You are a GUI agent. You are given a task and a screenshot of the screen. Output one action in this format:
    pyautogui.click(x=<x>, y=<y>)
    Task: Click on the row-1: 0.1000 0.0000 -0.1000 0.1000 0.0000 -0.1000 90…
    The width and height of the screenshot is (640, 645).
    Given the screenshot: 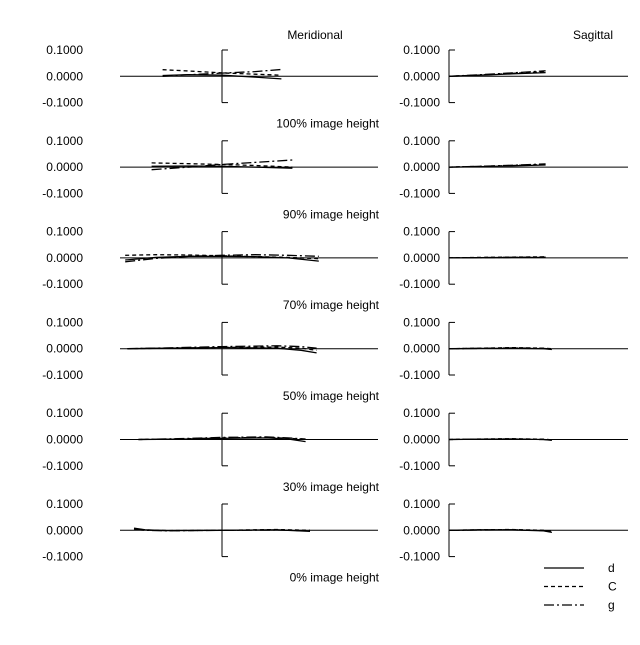 What is the action you would take?
    pyautogui.click(x=335, y=178)
    